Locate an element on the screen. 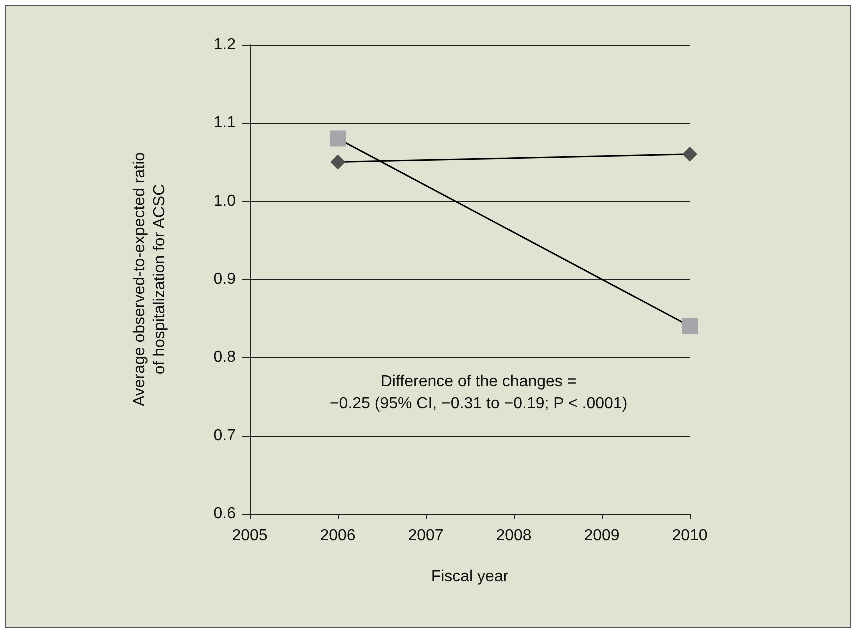  annotation: Difference of the changes = −0.25 (95% CI, −0.31 to −0.19; P < .0001) is located at coordinates (479, 392).